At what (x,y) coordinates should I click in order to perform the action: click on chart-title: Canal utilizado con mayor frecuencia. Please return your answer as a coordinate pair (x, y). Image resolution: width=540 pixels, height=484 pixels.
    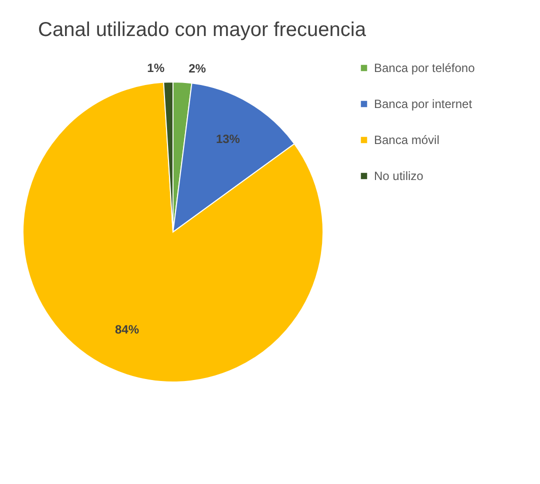
    Looking at the image, I should click on (202, 30).